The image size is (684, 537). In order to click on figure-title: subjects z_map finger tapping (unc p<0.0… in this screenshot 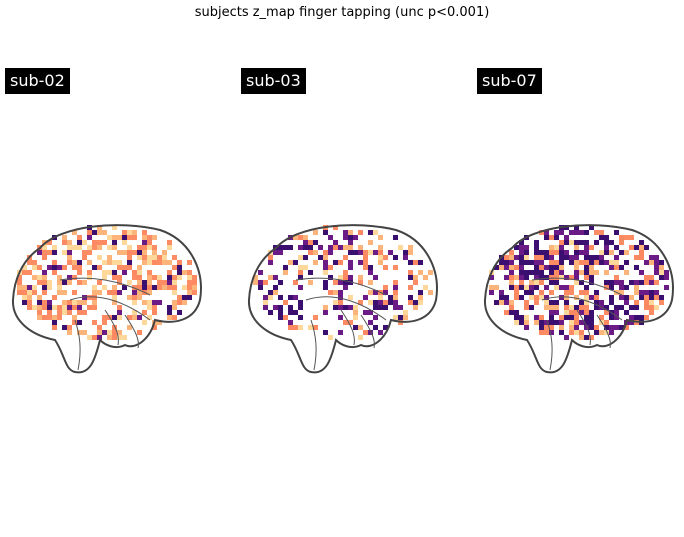, I will do `click(342, 12)`.